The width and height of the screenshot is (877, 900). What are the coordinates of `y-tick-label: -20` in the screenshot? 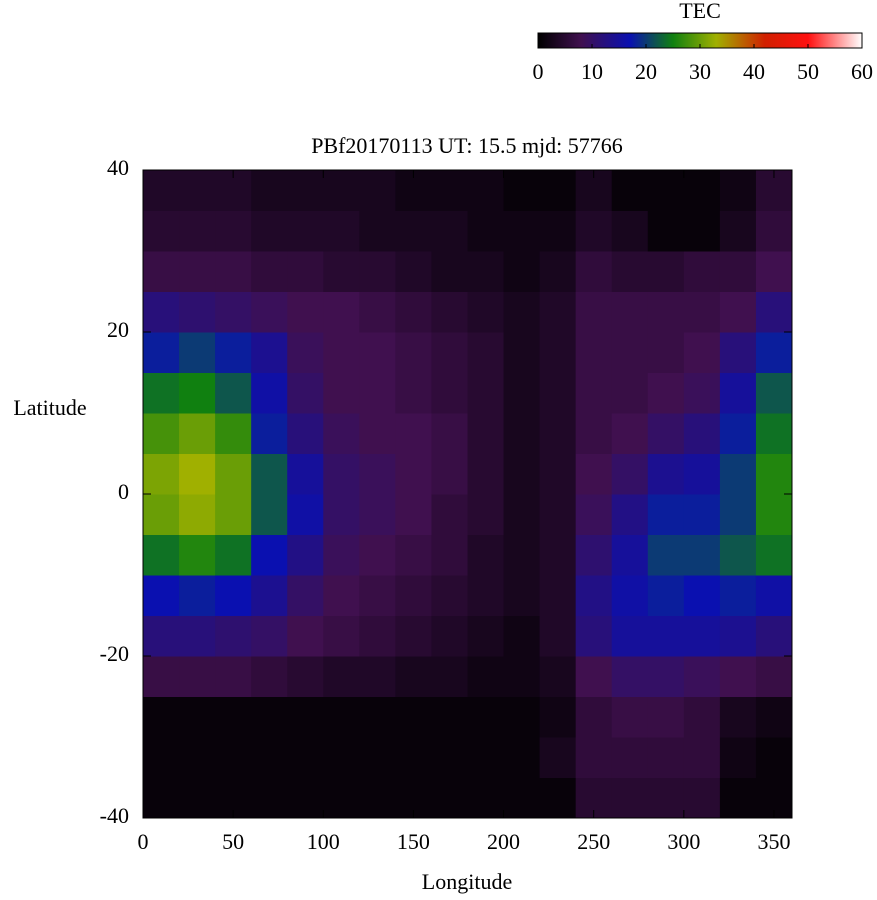 It's located at (114, 653).